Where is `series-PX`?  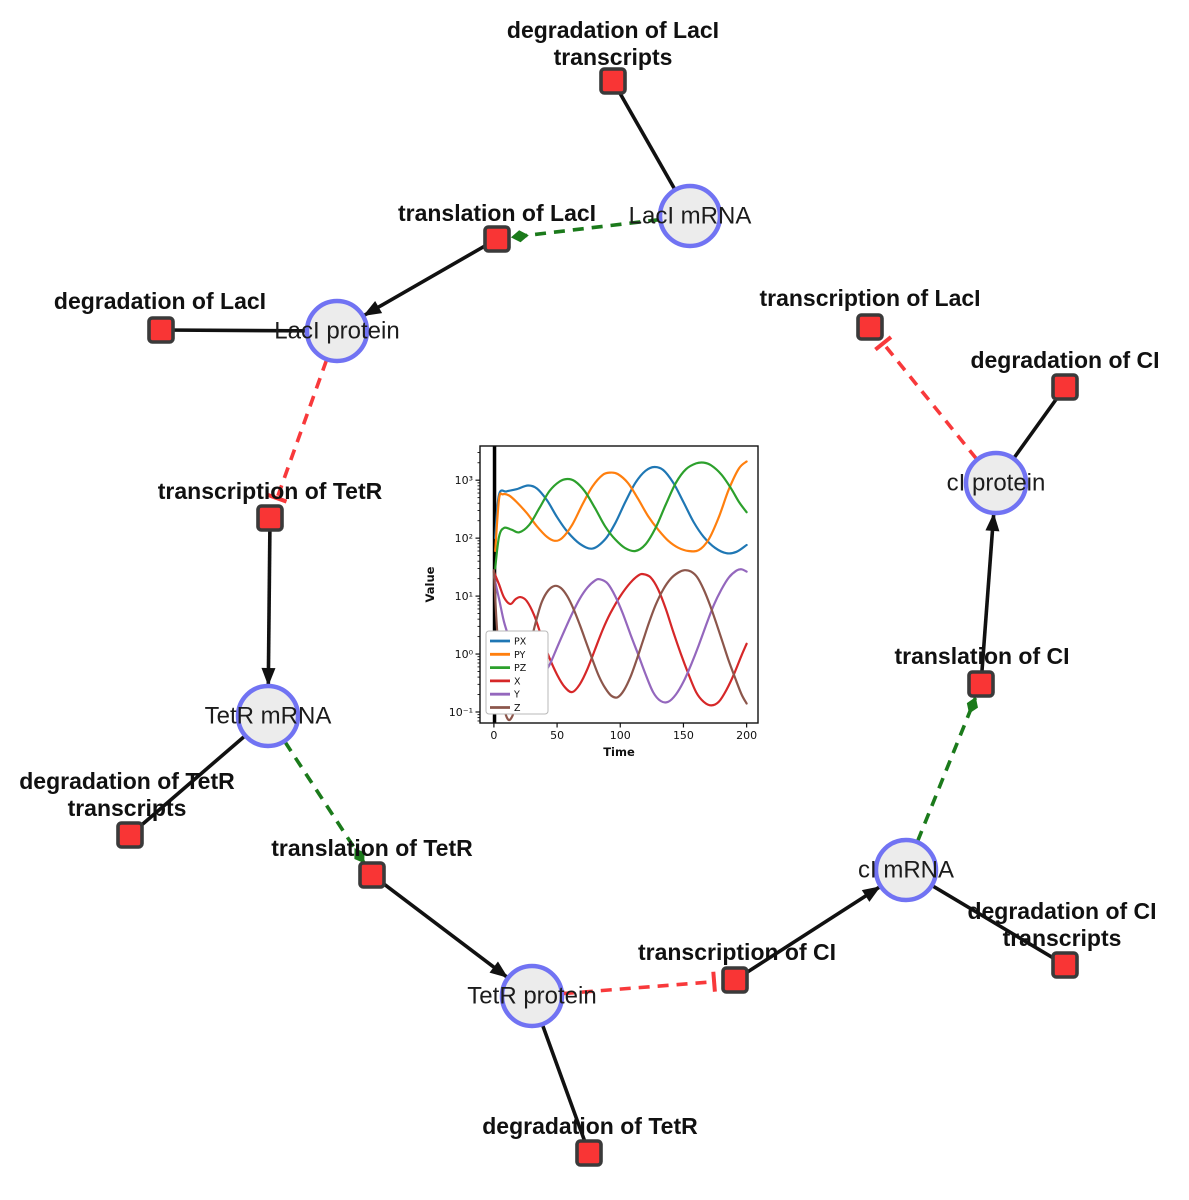 series-PX is located at coordinates (621, 510).